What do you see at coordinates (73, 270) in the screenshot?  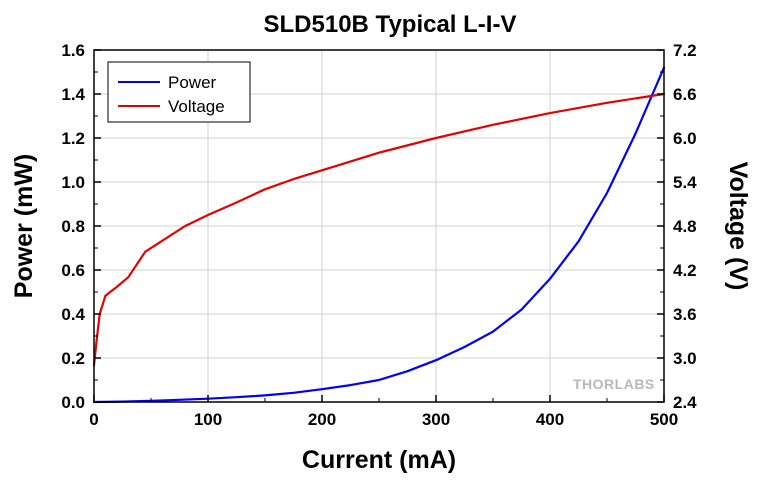 I see `y-tick-label: 0.6` at bounding box center [73, 270].